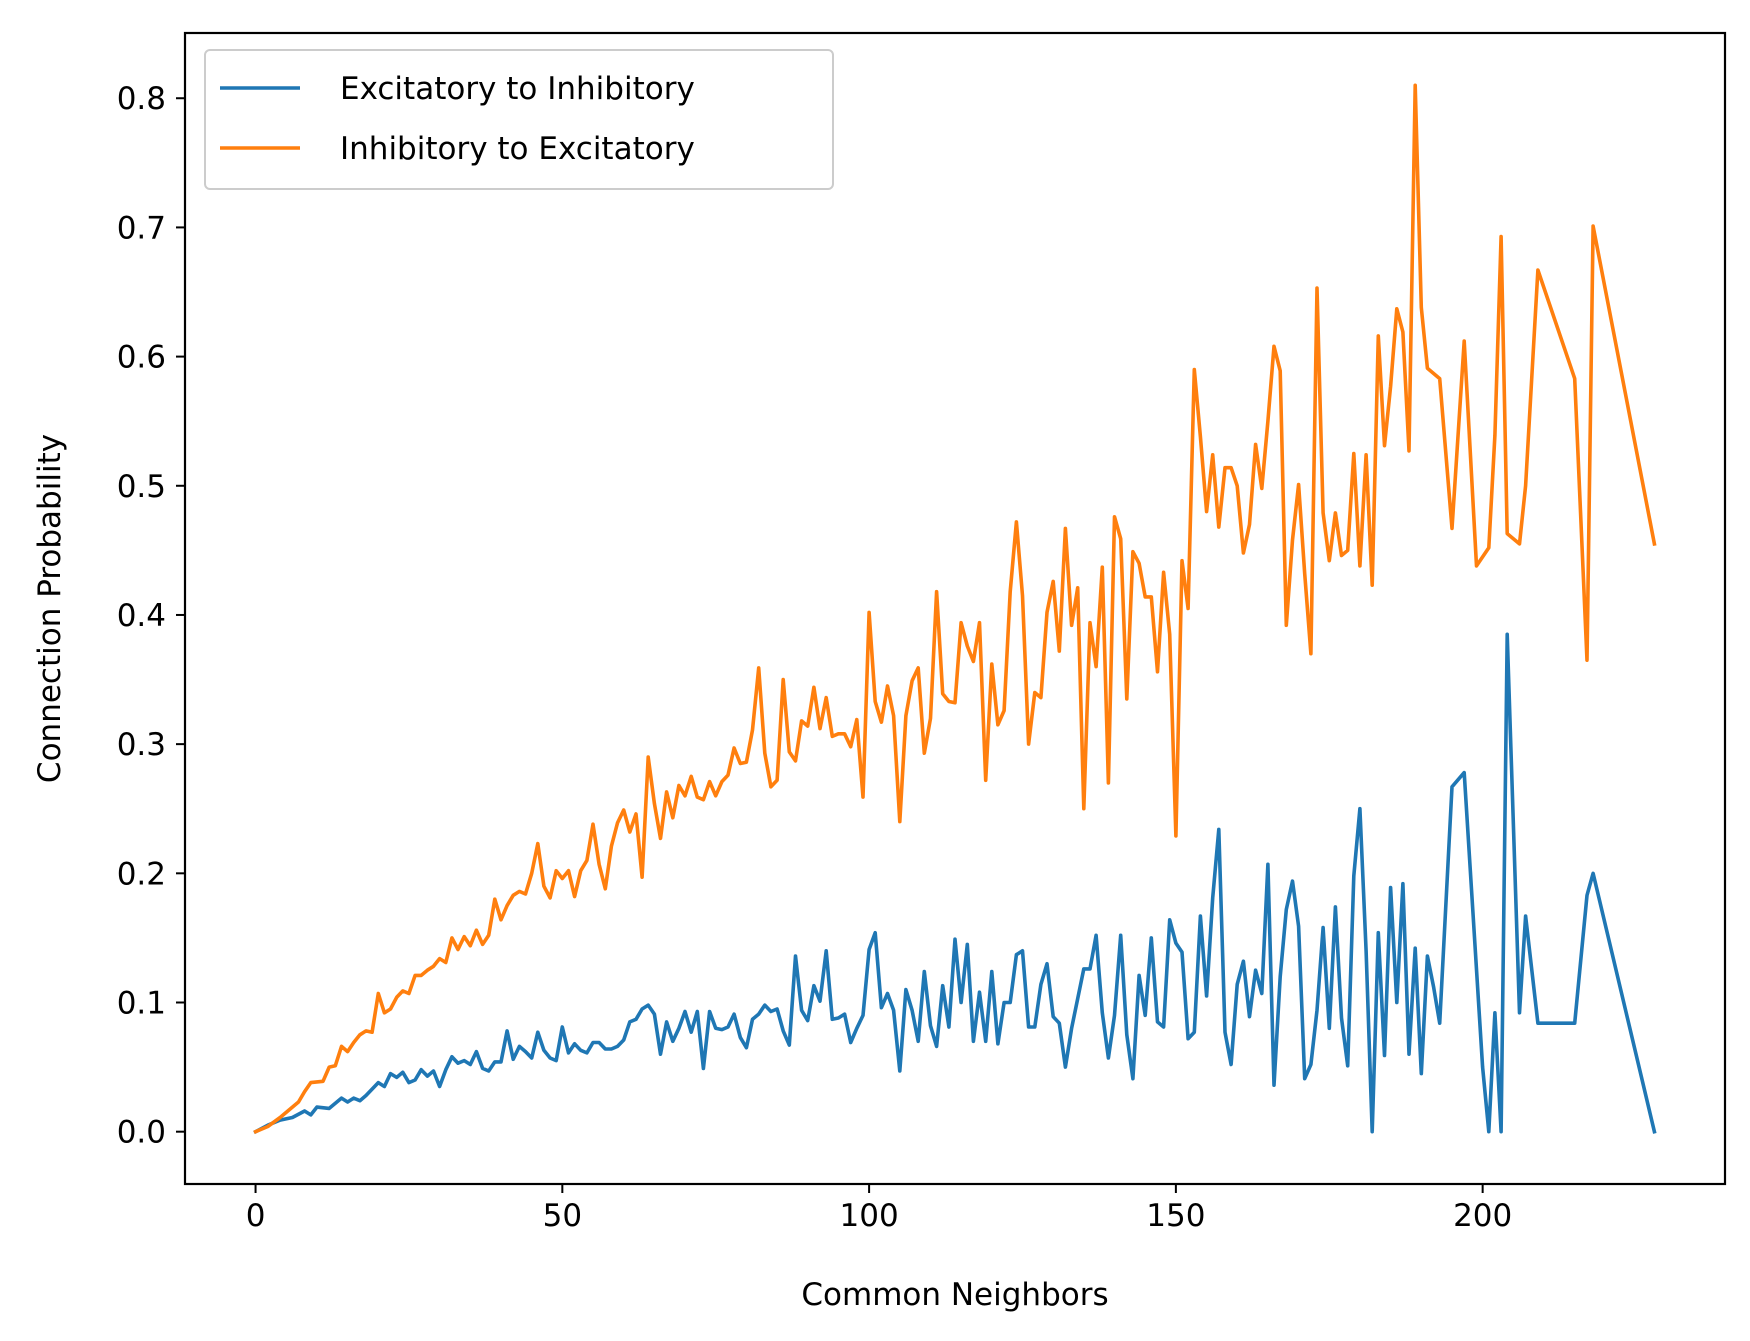  I want to click on x-tick-label: 100, so click(869, 1216).